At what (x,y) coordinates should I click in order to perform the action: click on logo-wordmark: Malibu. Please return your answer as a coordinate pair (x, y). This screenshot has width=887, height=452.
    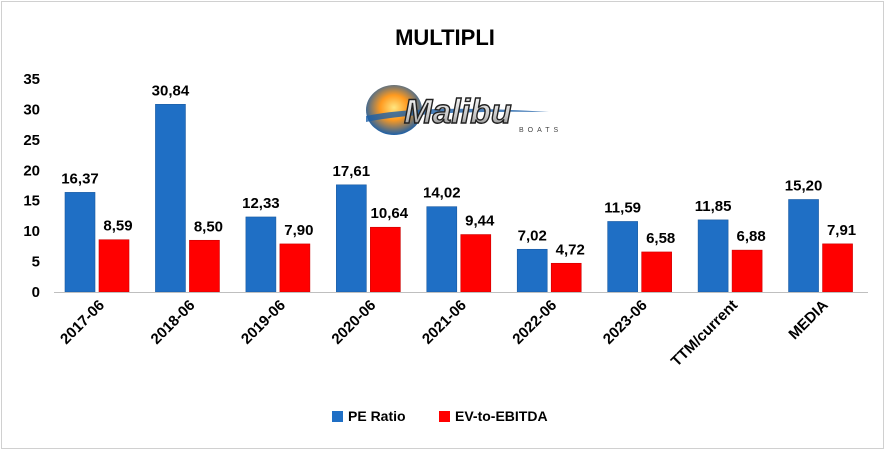
    Looking at the image, I should click on (458, 112).